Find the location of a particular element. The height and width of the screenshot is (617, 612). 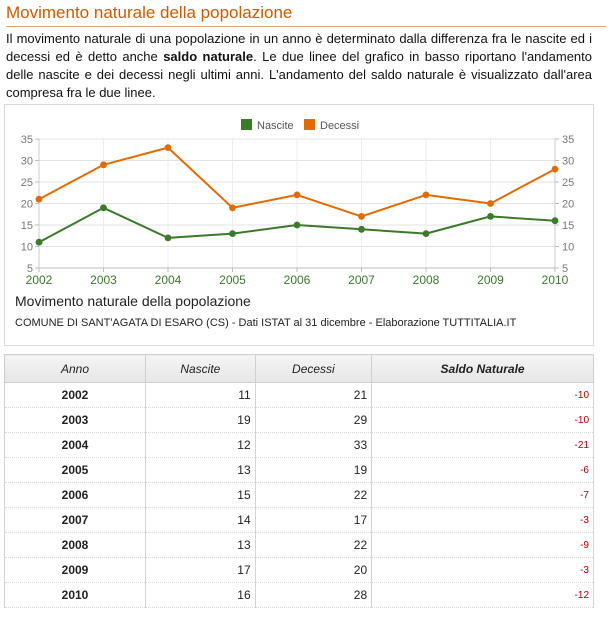

header-anno: Anno is located at coordinates (75, 368).